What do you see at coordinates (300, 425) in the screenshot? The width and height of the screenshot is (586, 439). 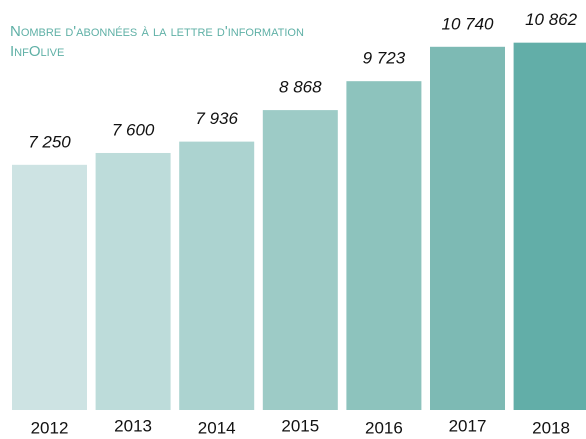 I see `x-tick-label: 2015` at bounding box center [300, 425].